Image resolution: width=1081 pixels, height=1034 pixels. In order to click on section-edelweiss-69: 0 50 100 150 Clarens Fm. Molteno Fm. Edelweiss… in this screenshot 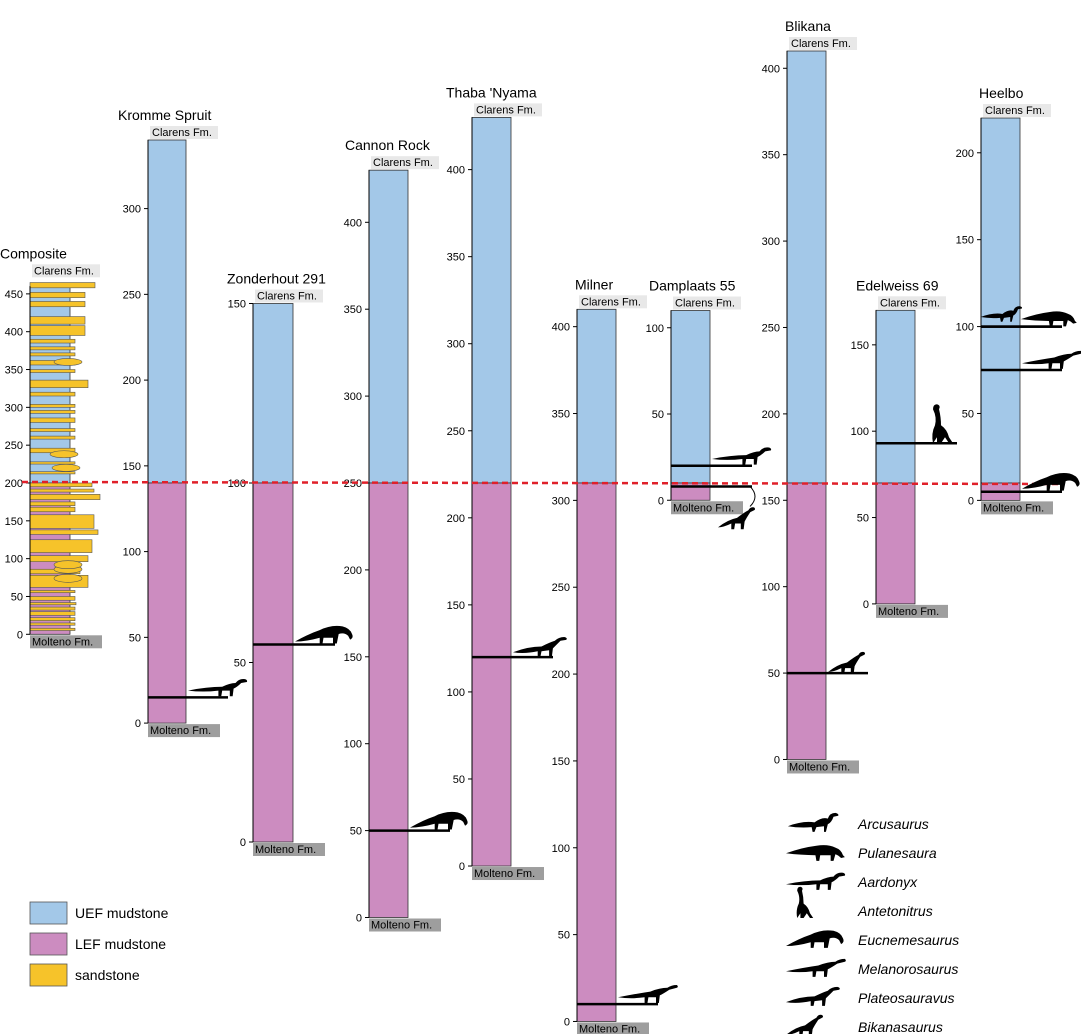, I will do `click(899, 447)`.